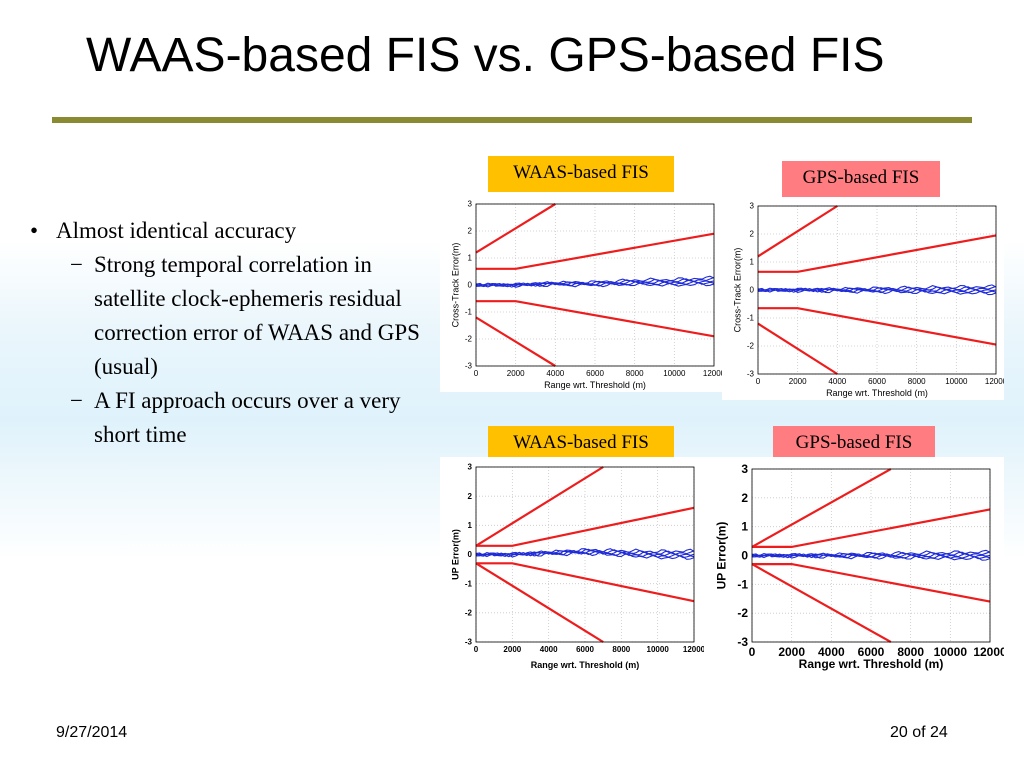  What do you see at coordinates (919, 732) in the screenshot?
I see `footer-page-number: 20 of 24` at bounding box center [919, 732].